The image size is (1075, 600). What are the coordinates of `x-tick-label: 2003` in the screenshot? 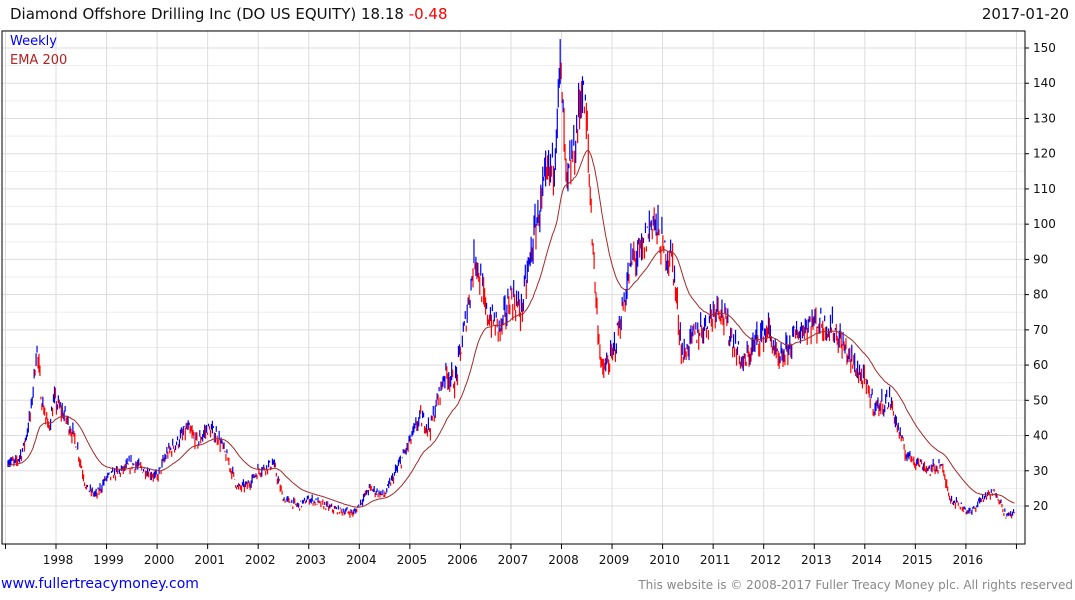 It's located at (310, 560).